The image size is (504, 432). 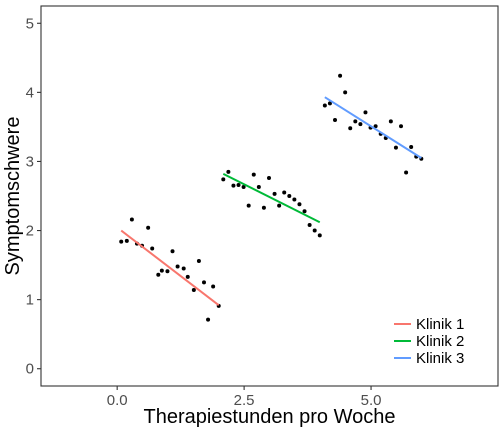 I want to click on x-tick-label: 5.0, so click(x=371, y=400).